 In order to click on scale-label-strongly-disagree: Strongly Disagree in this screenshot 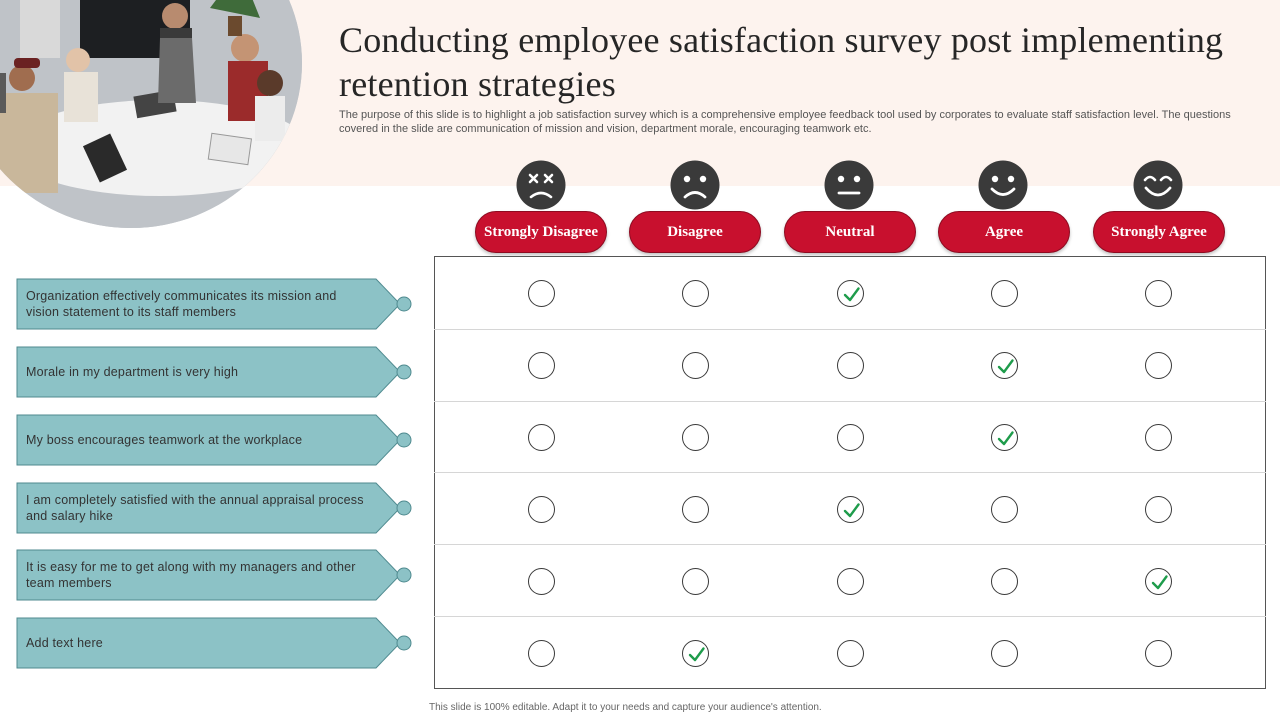, I will do `click(541, 232)`.